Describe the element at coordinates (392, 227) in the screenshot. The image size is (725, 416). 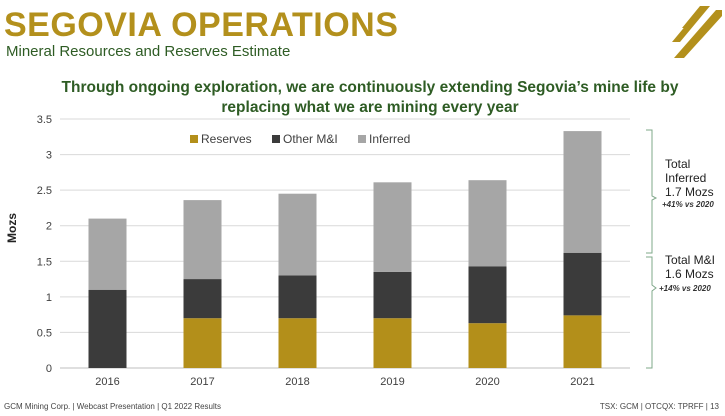
I see `bar-inferred-2019` at that location.